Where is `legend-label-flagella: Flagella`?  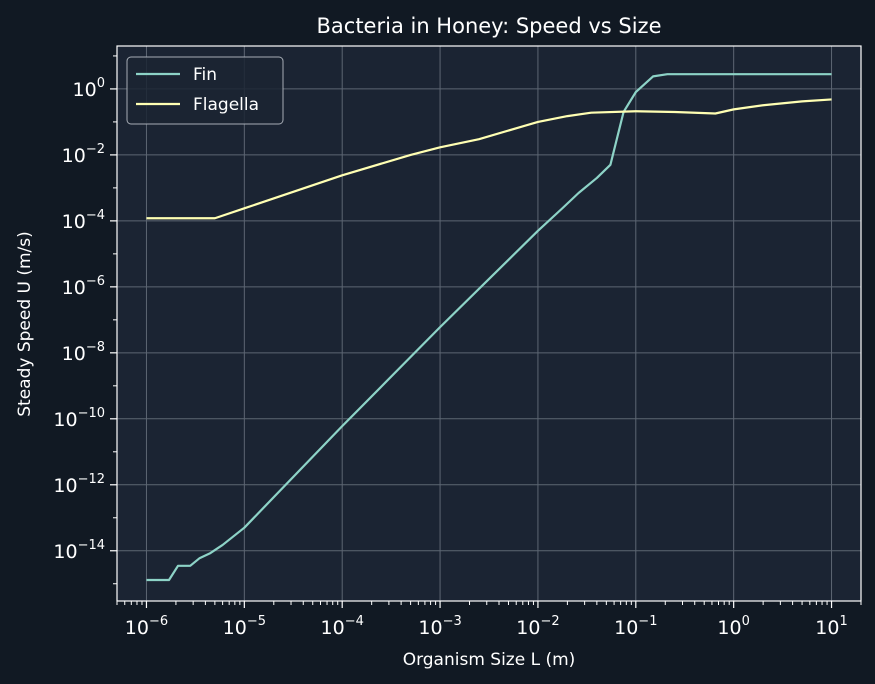
legend-label-flagella: Flagella is located at coordinates (226, 105).